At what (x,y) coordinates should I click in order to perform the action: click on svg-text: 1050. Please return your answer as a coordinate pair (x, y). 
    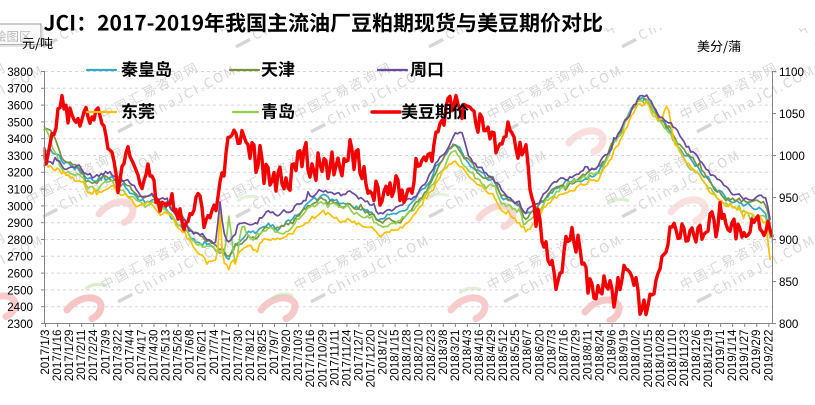
    Looking at the image, I should click on (792, 114).